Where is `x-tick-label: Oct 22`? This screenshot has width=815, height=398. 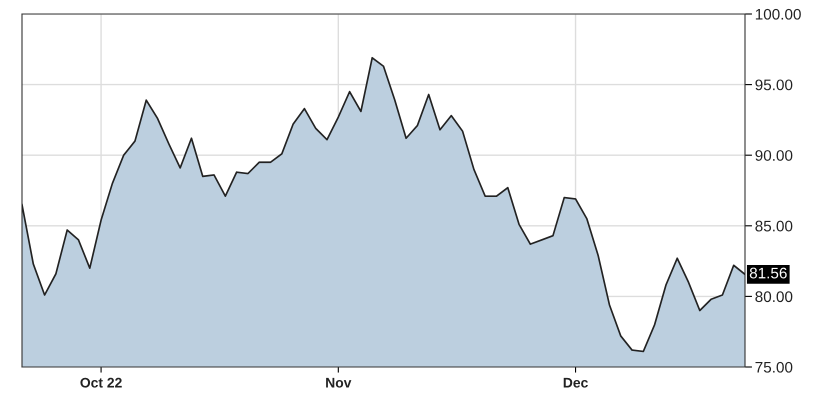 x-tick-label: Oct 22 is located at coordinates (101, 383).